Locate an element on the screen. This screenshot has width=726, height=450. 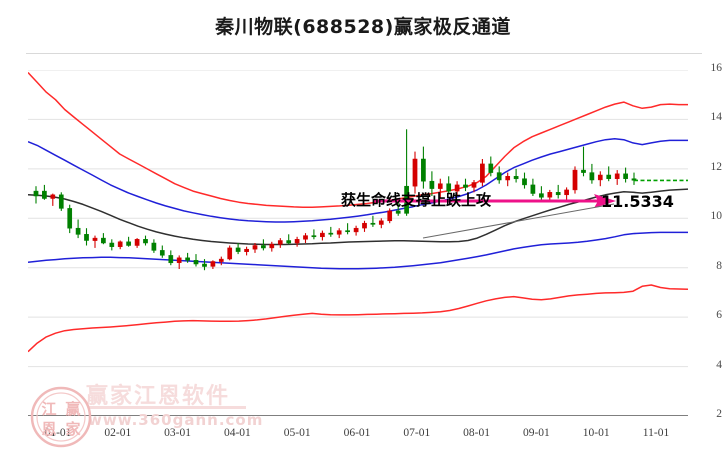
watermark-brand: 赢家江恩软件 is located at coordinates (158, 396).